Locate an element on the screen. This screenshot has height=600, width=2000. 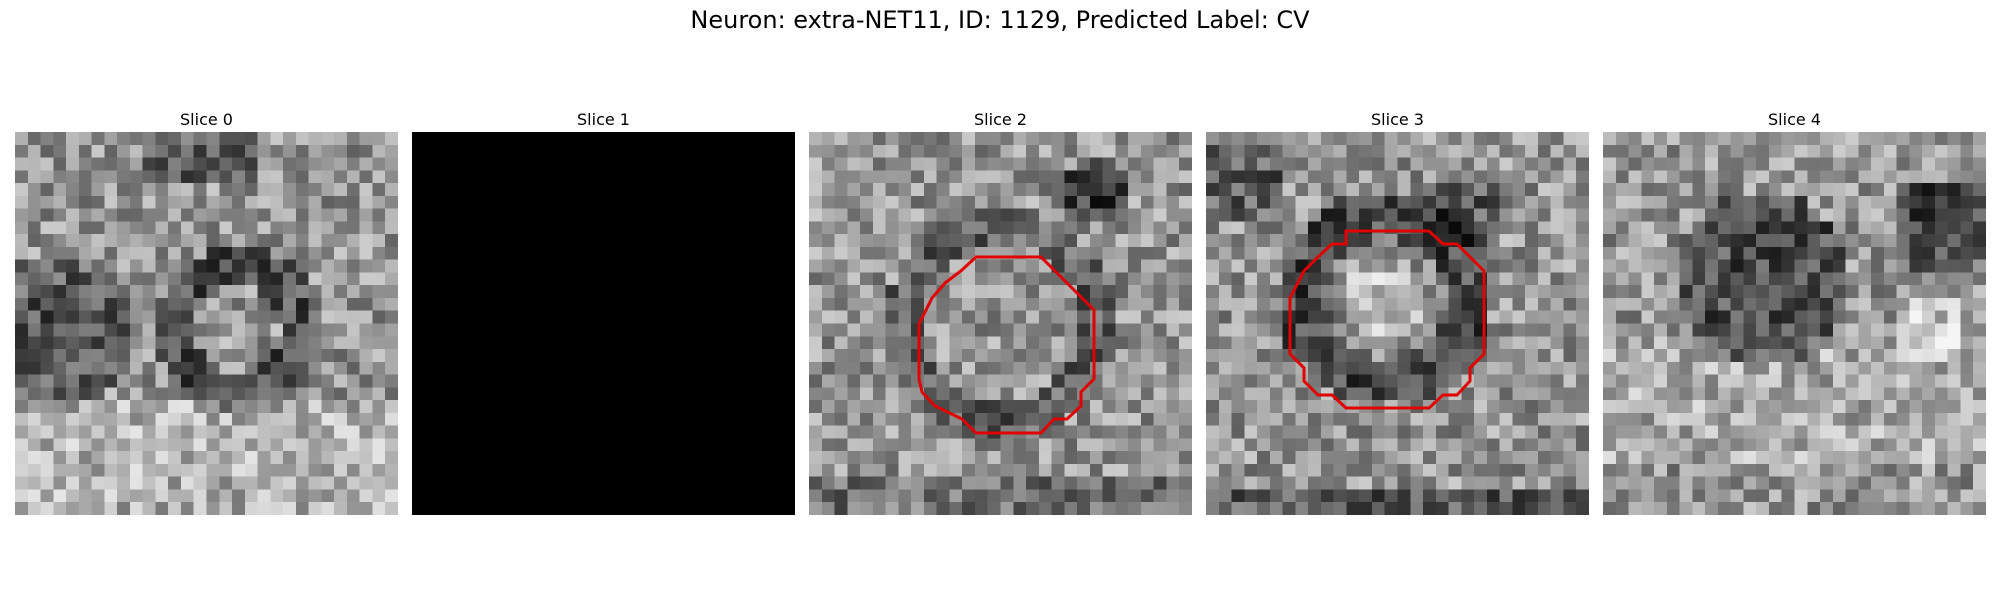
slice-panel-3: Slice 3 is located at coordinates (1397, 311).